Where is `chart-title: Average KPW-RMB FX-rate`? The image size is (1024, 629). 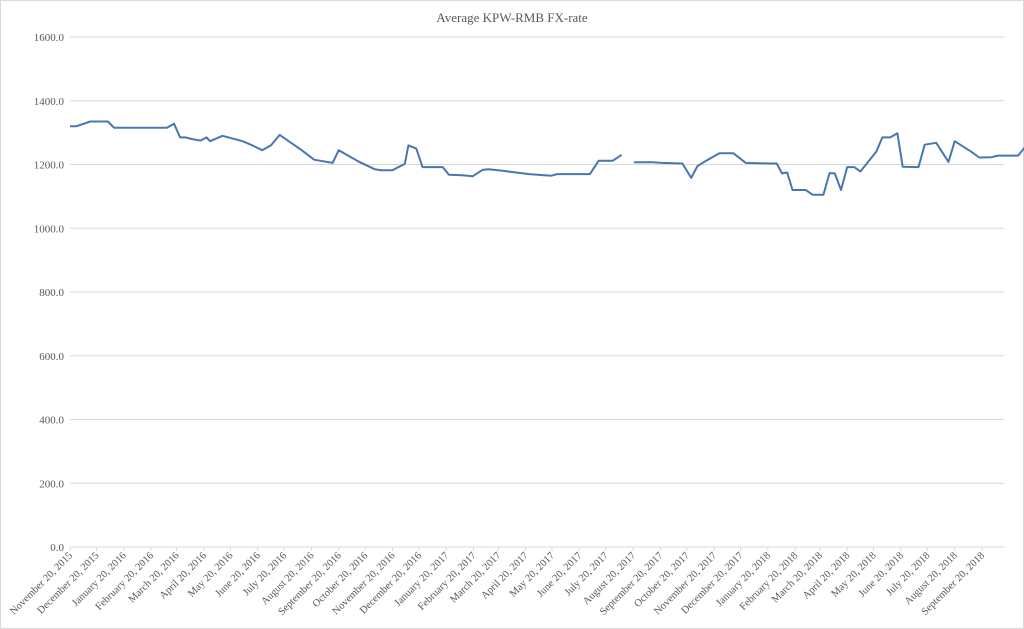
chart-title: Average KPW-RMB FX-rate is located at coordinates (512, 17).